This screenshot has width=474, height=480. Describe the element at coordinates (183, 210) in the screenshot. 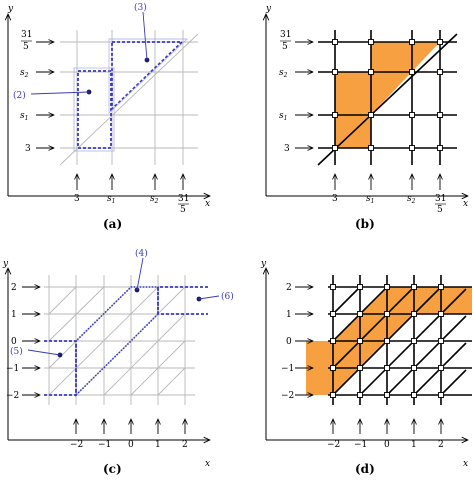

I see `panel-a-xtick-31-5-den: 5` at that location.